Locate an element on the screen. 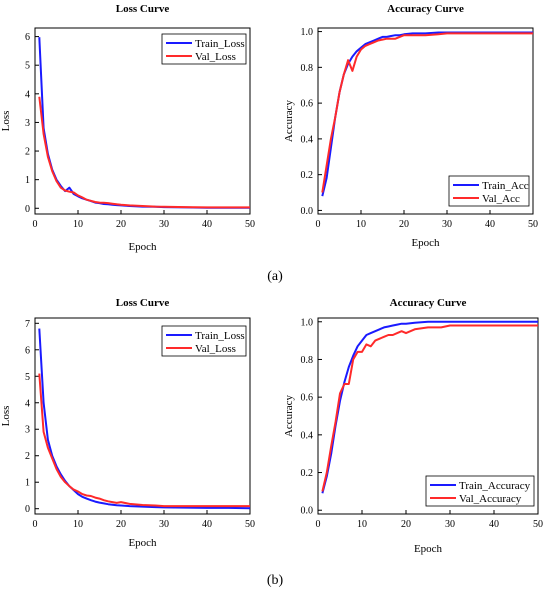  series-line-val-acc is located at coordinates (427, 112).